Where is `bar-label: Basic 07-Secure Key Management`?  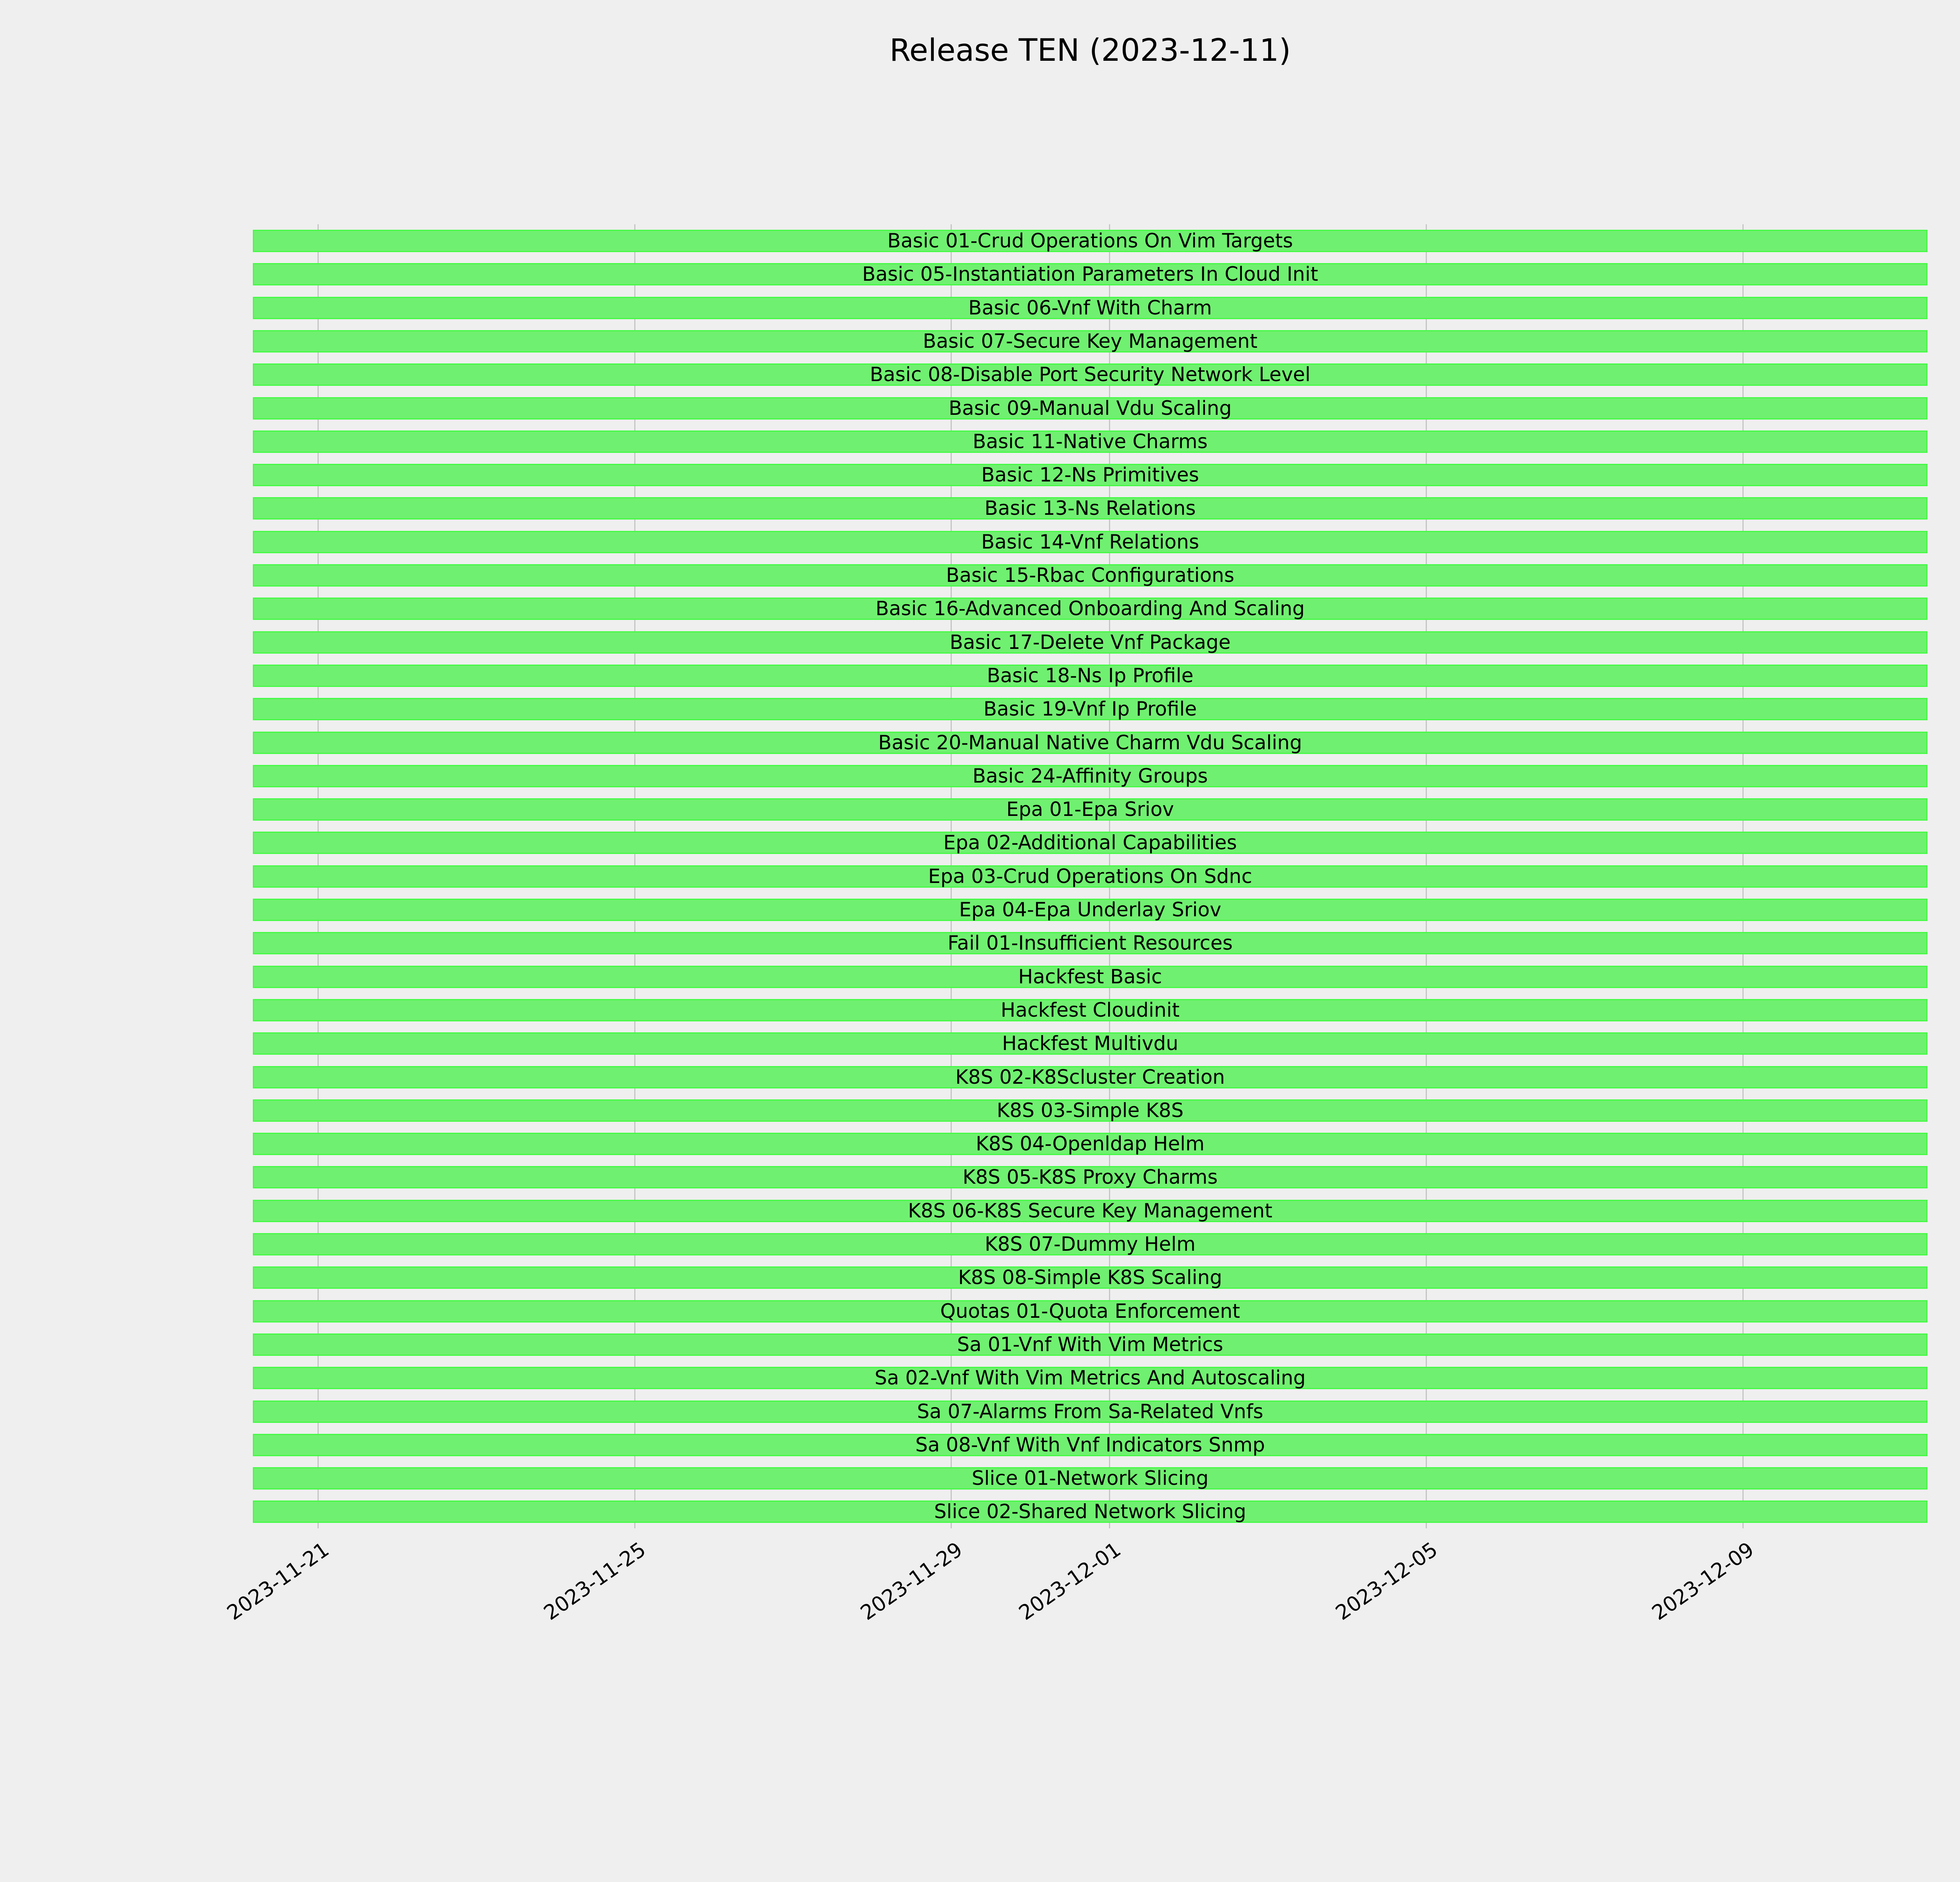 bar-label: Basic 07-Secure Key Management is located at coordinates (1090, 340).